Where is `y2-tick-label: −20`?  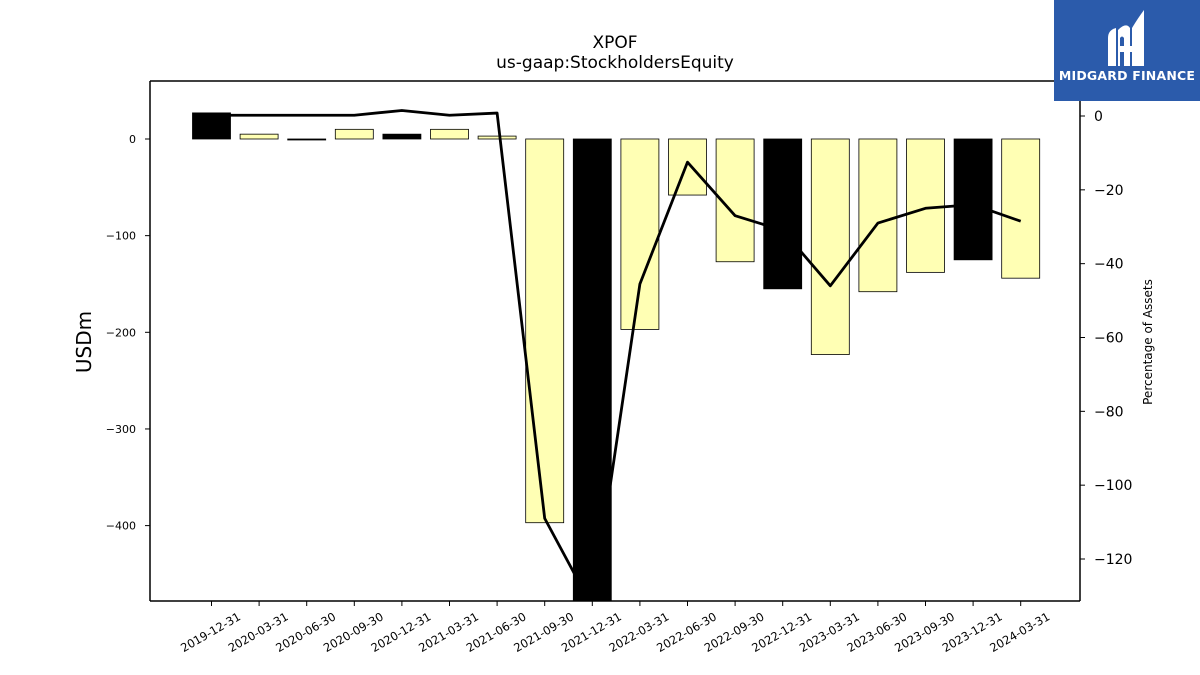 y2-tick-label: −20 is located at coordinates (1109, 191).